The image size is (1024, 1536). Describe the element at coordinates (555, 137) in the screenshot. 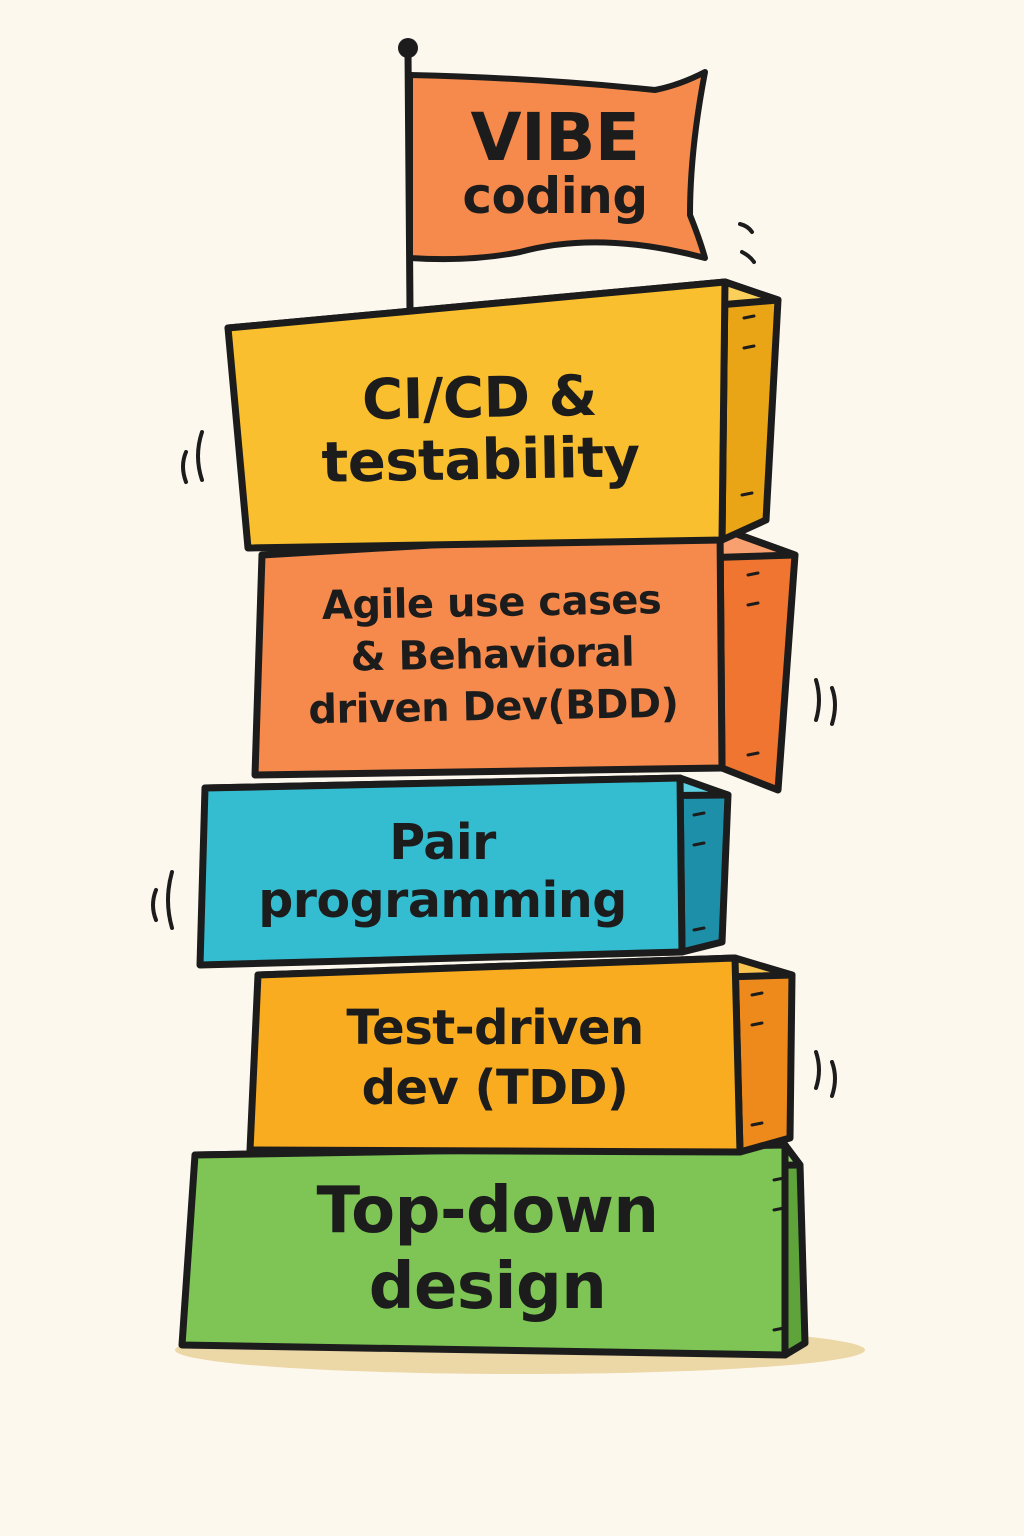

I see `flag-title: VIBE` at that location.